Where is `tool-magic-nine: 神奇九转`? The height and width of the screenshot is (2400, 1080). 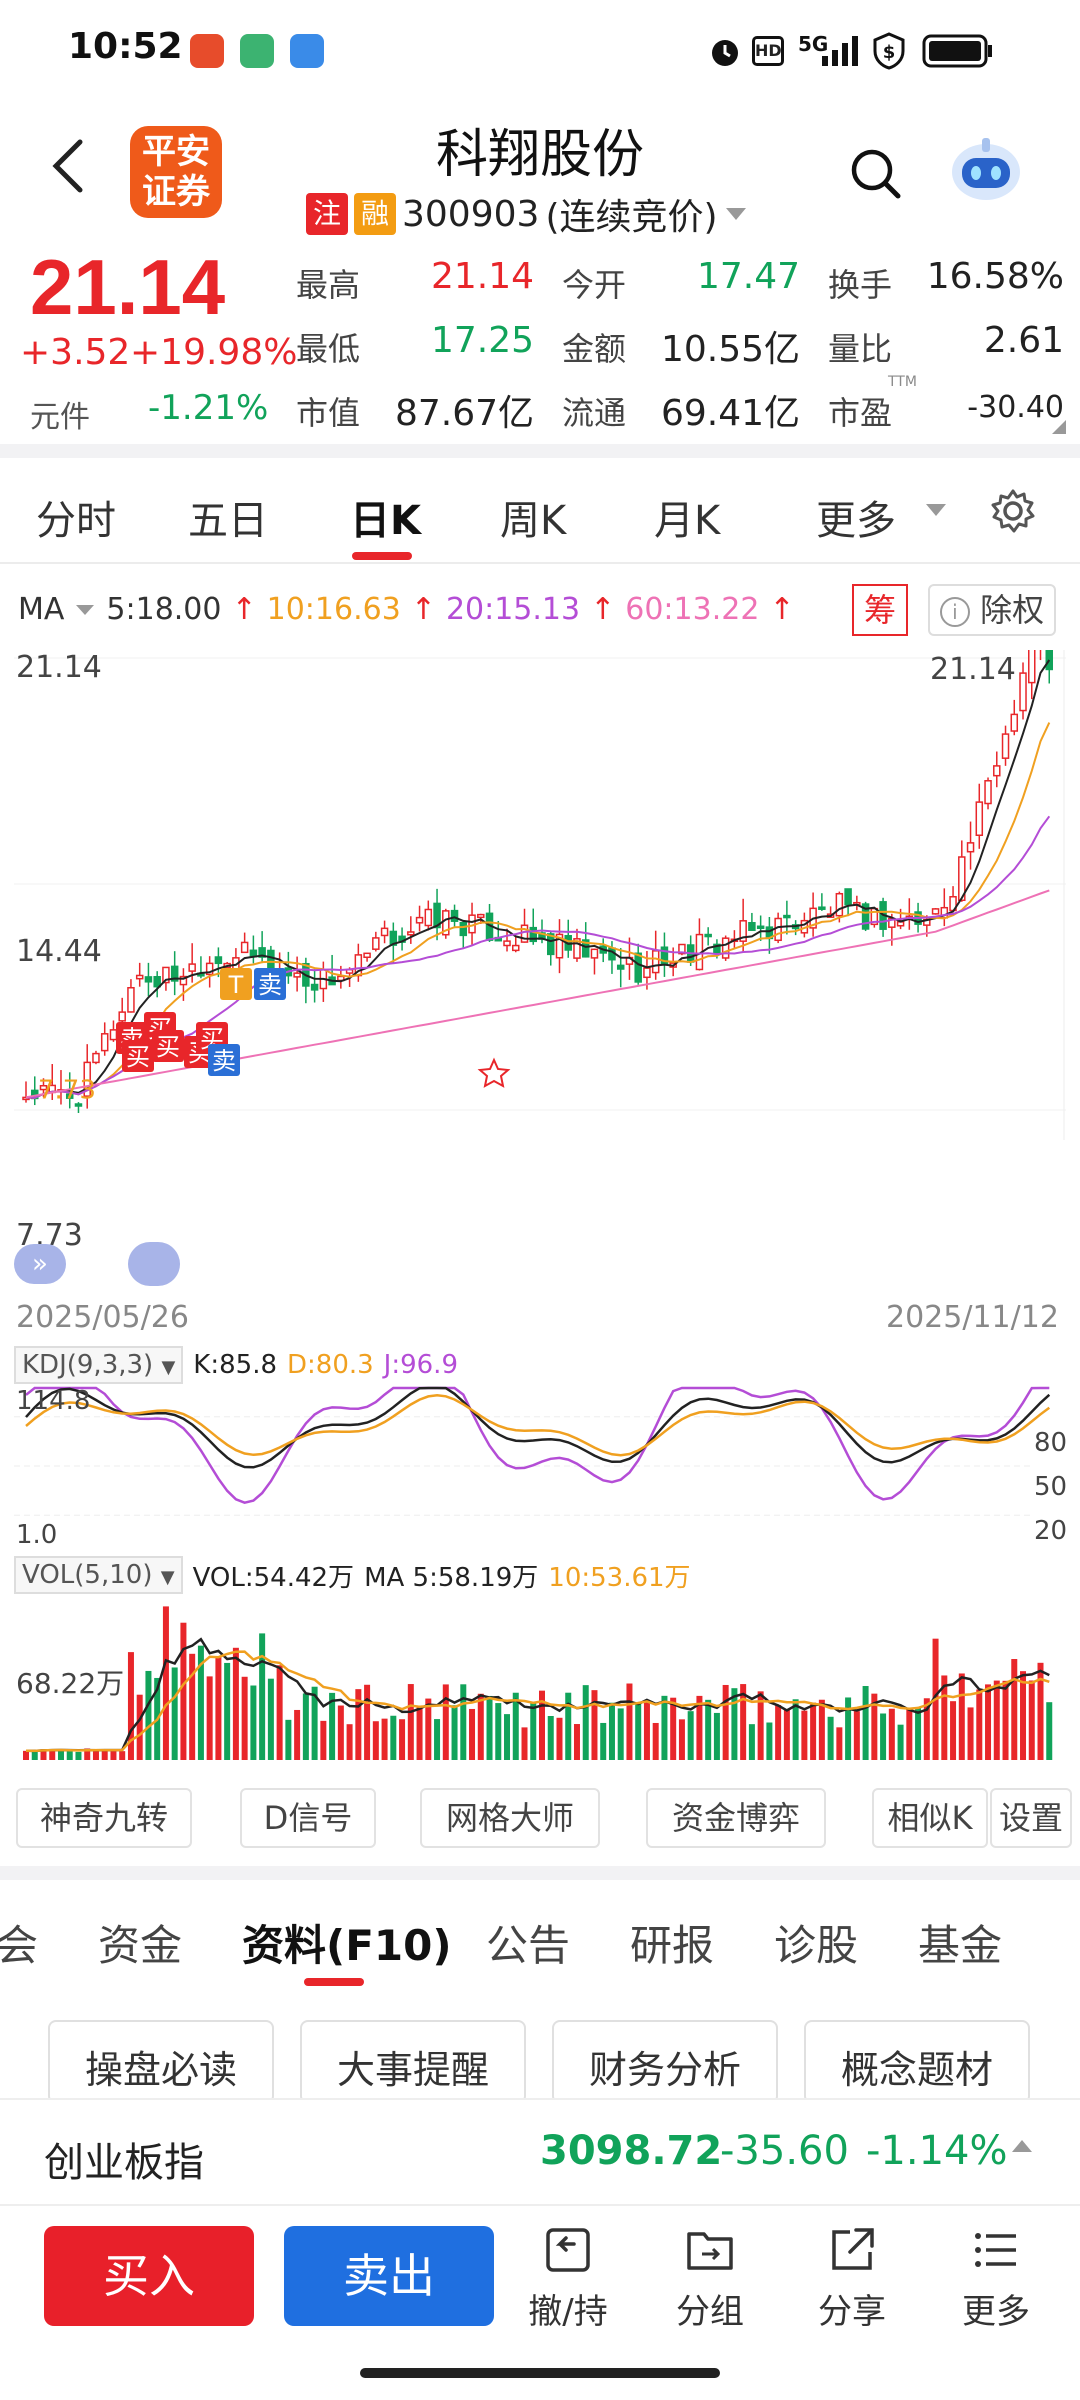 tool-magic-nine: 神奇九转 is located at coordinates (104, 1818).